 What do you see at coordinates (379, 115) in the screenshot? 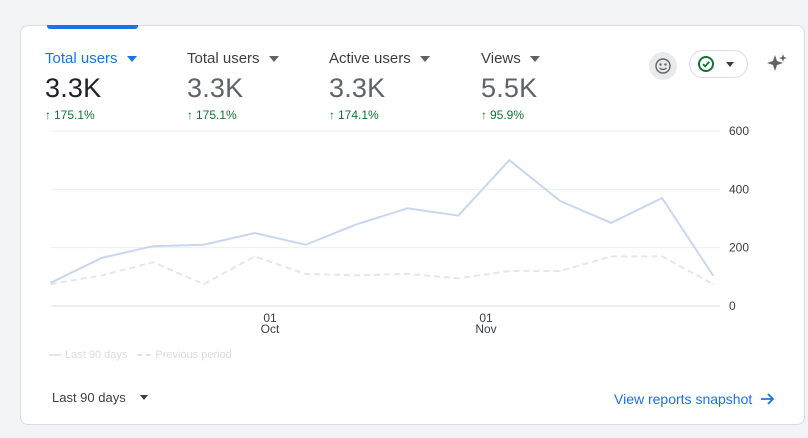
I see `metric-change: ↑ 174.1%` at bounding box center [379, 115].